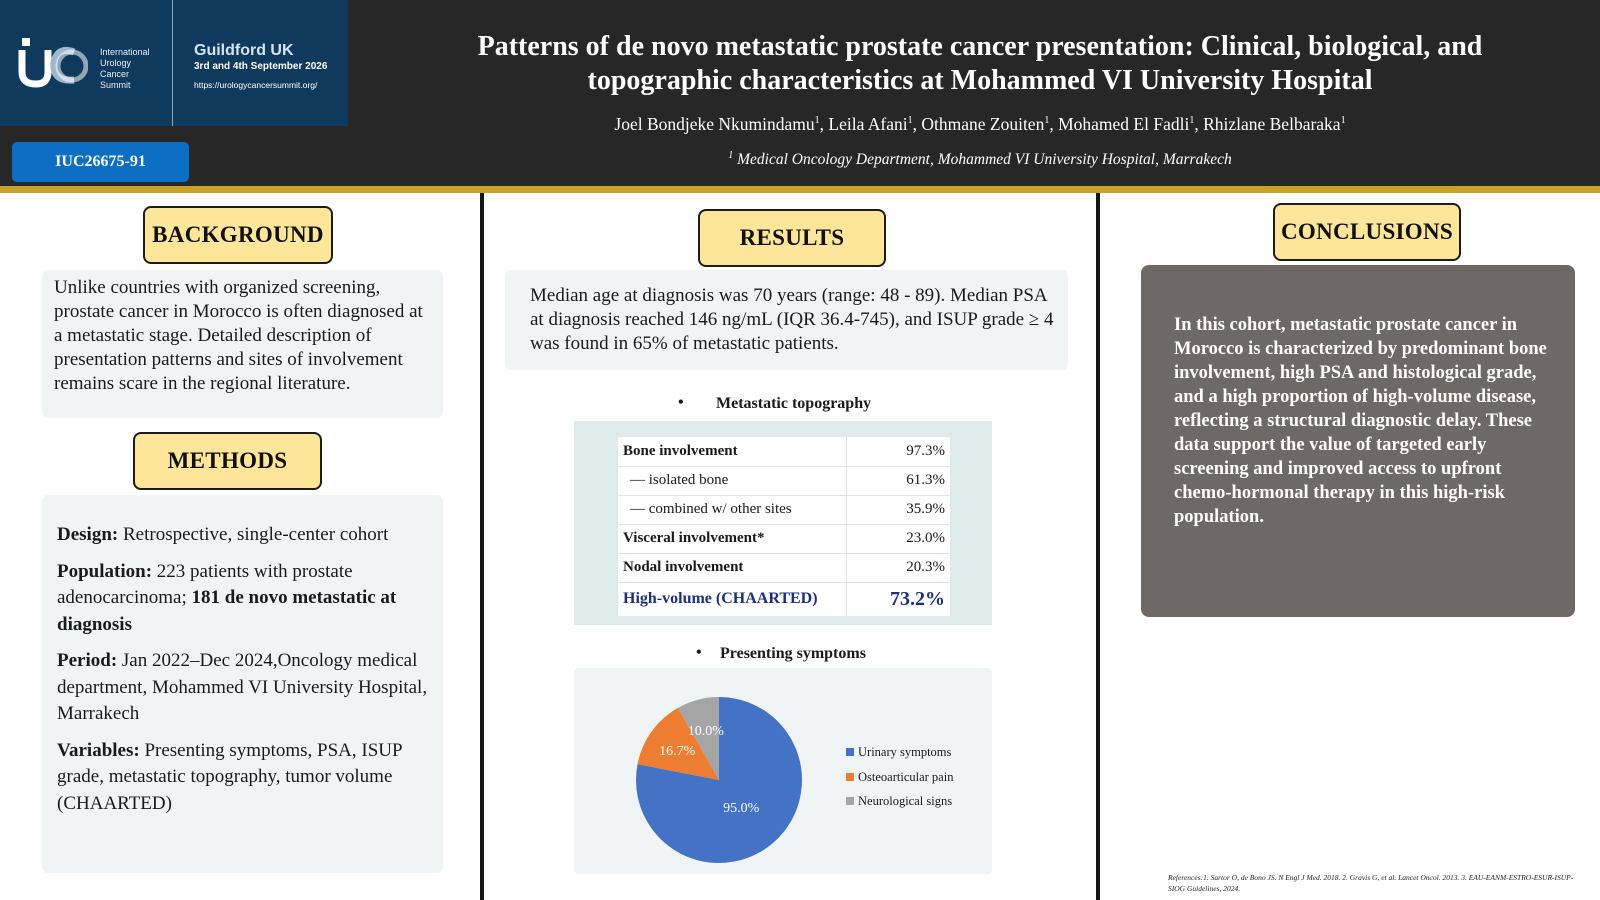 This screenshot has width=1600, height=900. Describe the element at coordinates (732, 539) in the screenshot. I see `row-label: Visceral involvement*` at that location.